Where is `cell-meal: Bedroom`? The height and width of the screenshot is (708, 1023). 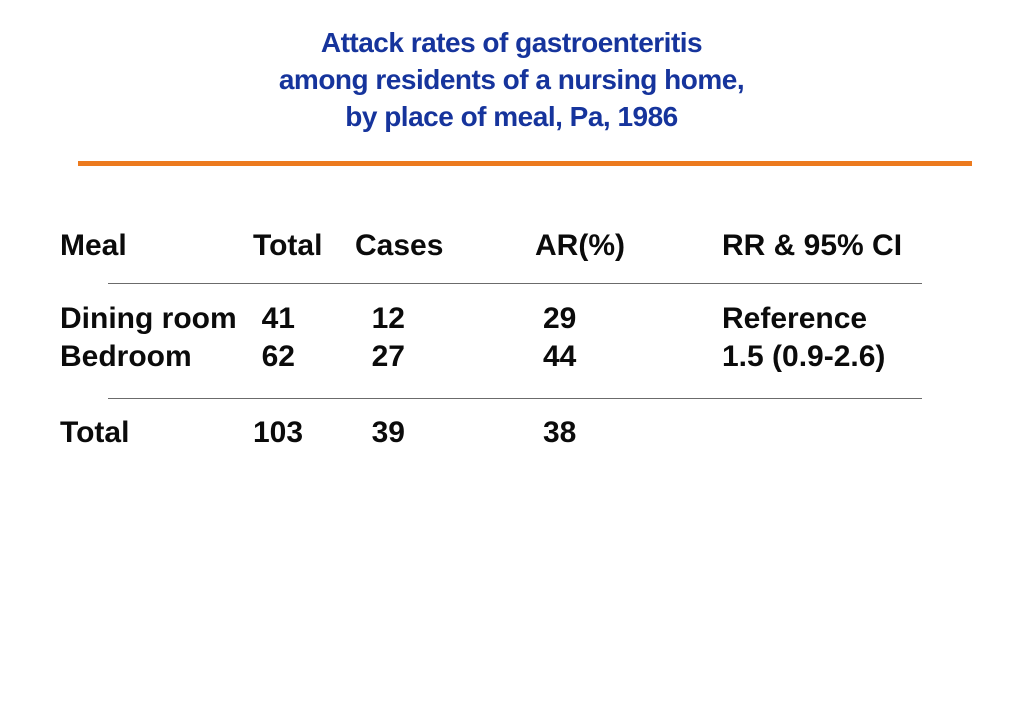 cell-meal: Bedroom is located at coordinates (126, 356).